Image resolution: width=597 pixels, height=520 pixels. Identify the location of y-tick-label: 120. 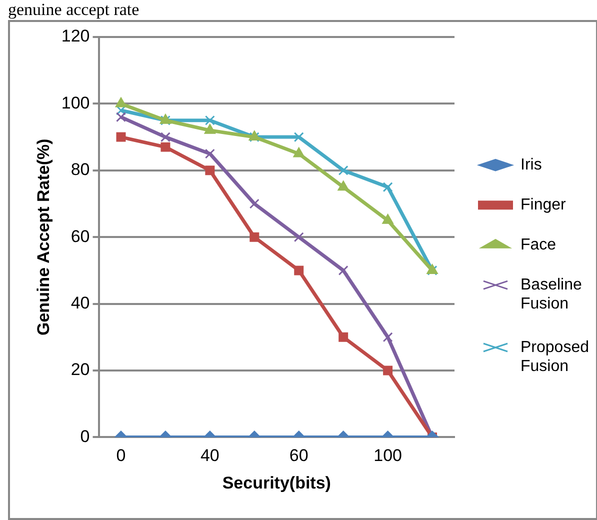
(75, 36).